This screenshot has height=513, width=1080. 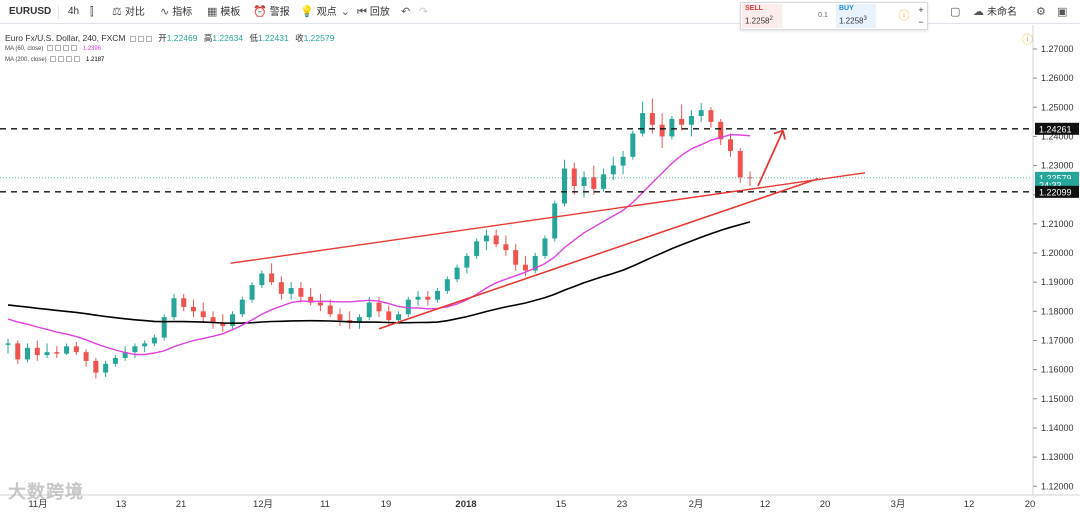 I want to click on replay-label: 回放, so click(x=379, y=12).